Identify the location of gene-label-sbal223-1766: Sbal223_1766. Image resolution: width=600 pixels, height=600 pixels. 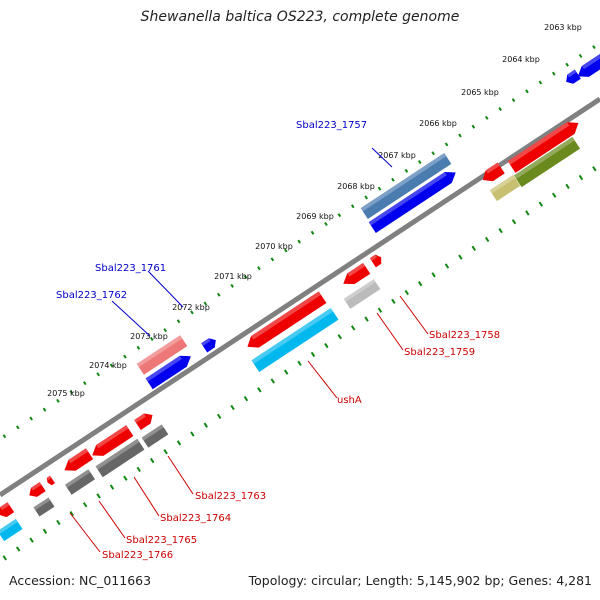
(137, 555).